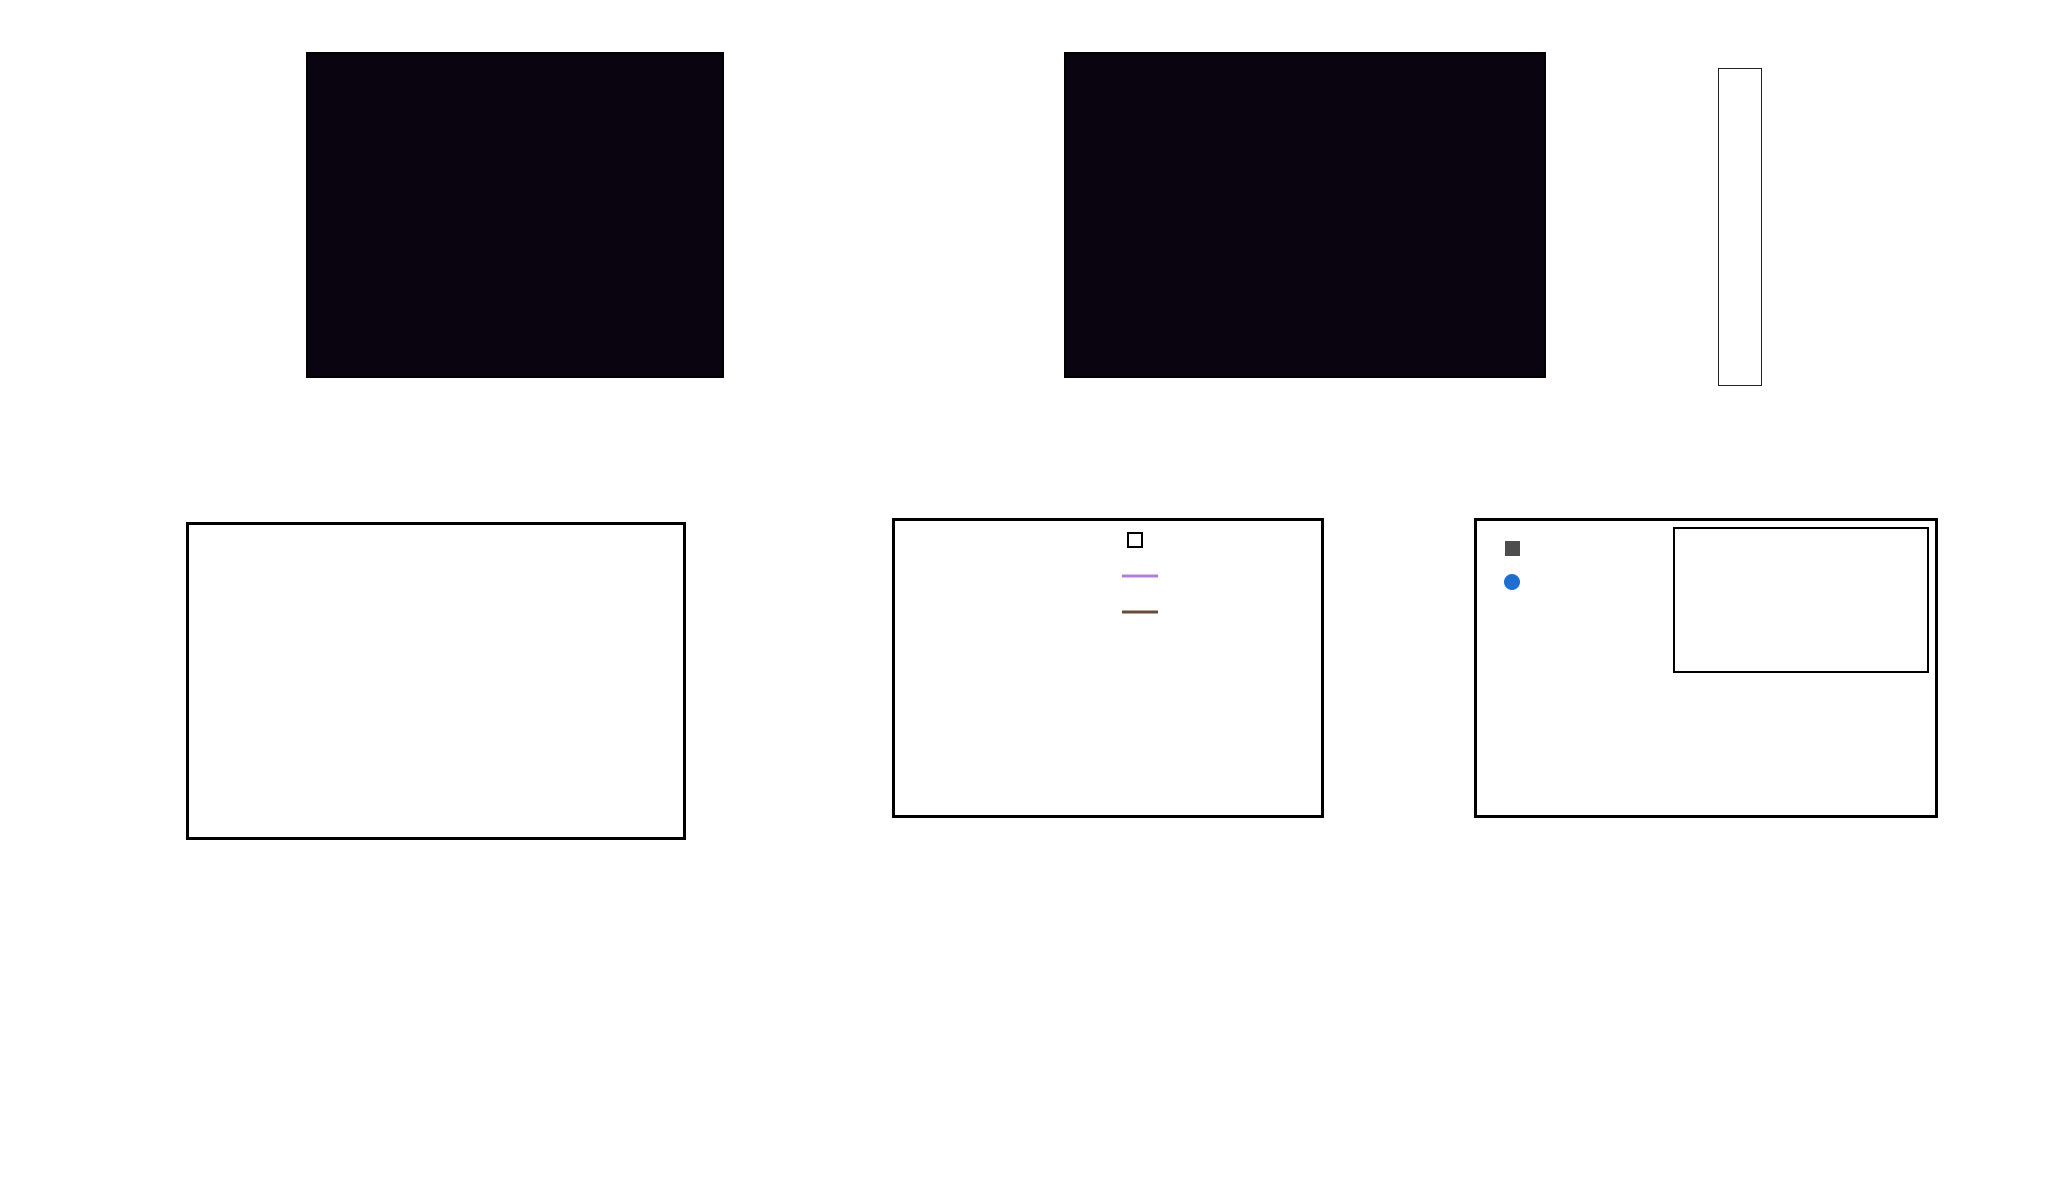 The height and width of the screenshot is (1204, 2048). I want to click on legend-marker-line-aimd, so click(1140, 576).